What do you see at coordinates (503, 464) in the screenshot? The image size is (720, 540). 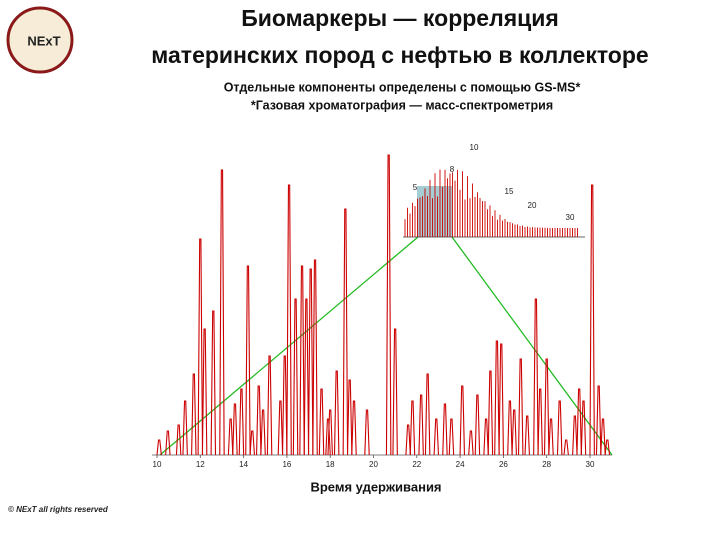 I see `x-tick-label: 26` at bounding box center [503, 464].